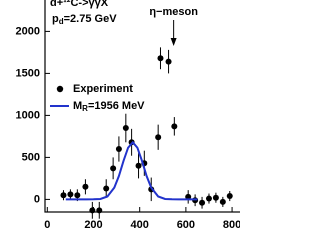  What do you see at coordinates (77, 106) in the screenshot?
I see `legend-label-main: M` at bounding box center [77, 106].